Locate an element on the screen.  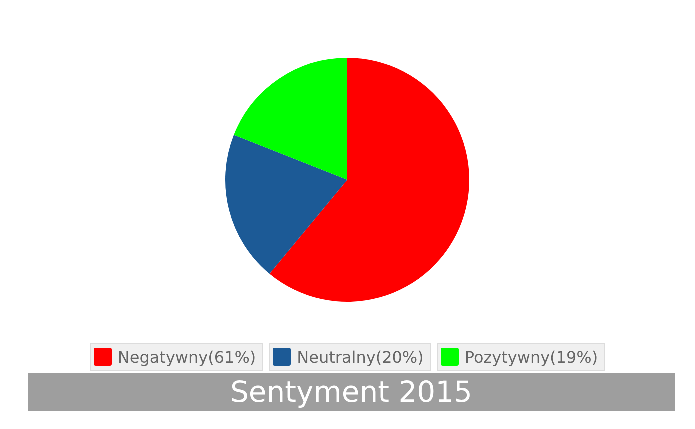
text: Sentyment 2015 is located at coordinates (351, 392).